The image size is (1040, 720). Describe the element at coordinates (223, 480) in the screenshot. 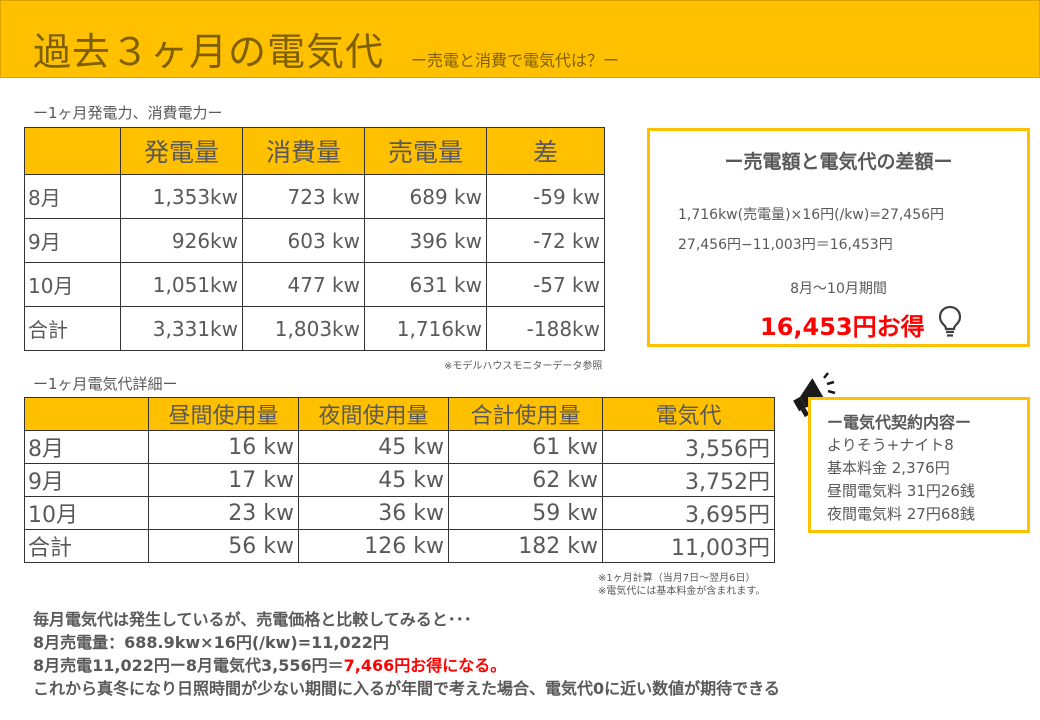

I see `table-cell: 17 kw` at that location.